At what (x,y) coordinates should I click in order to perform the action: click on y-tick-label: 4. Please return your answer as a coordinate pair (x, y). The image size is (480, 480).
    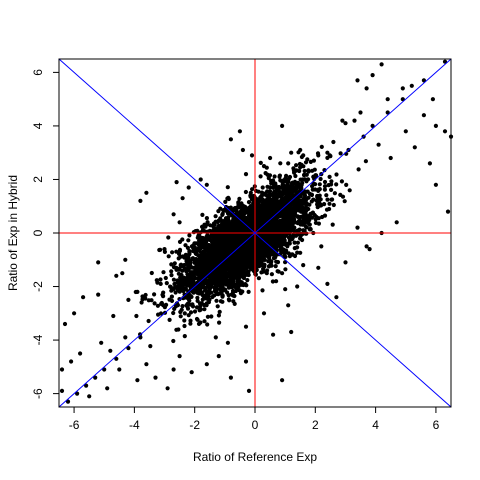
    Looking at the image, I should click on (38, 125).